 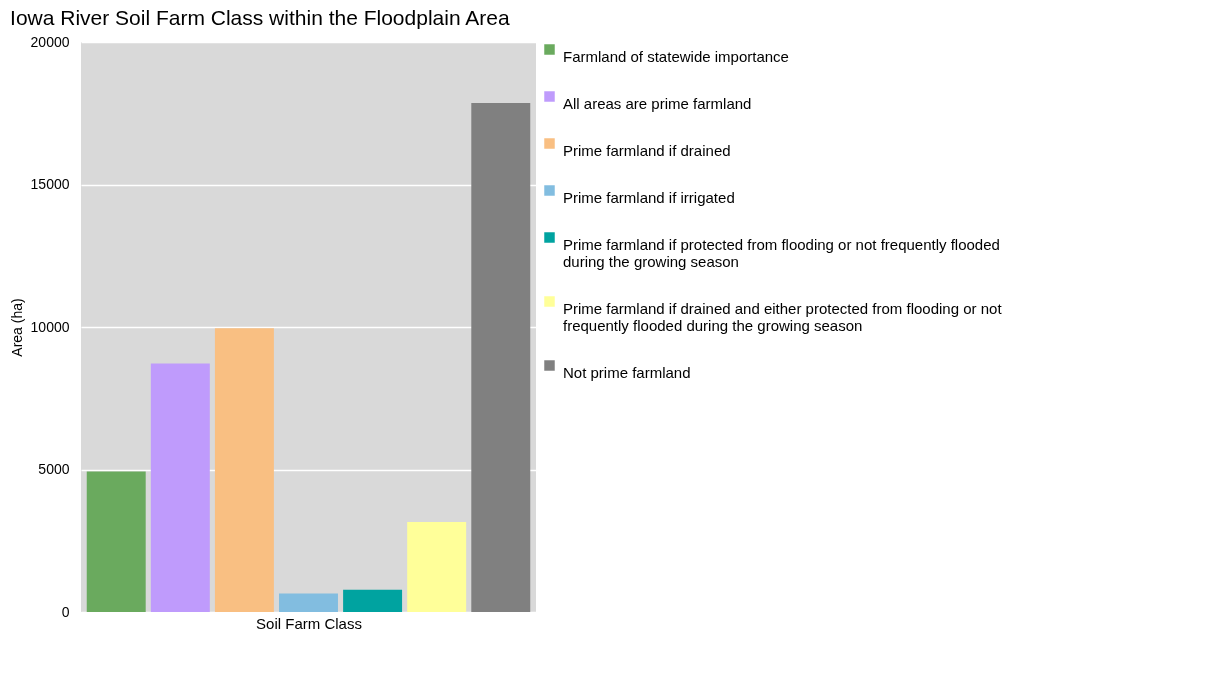 I want to click on y-tick-label: 15000, so click(x=50, y=184).